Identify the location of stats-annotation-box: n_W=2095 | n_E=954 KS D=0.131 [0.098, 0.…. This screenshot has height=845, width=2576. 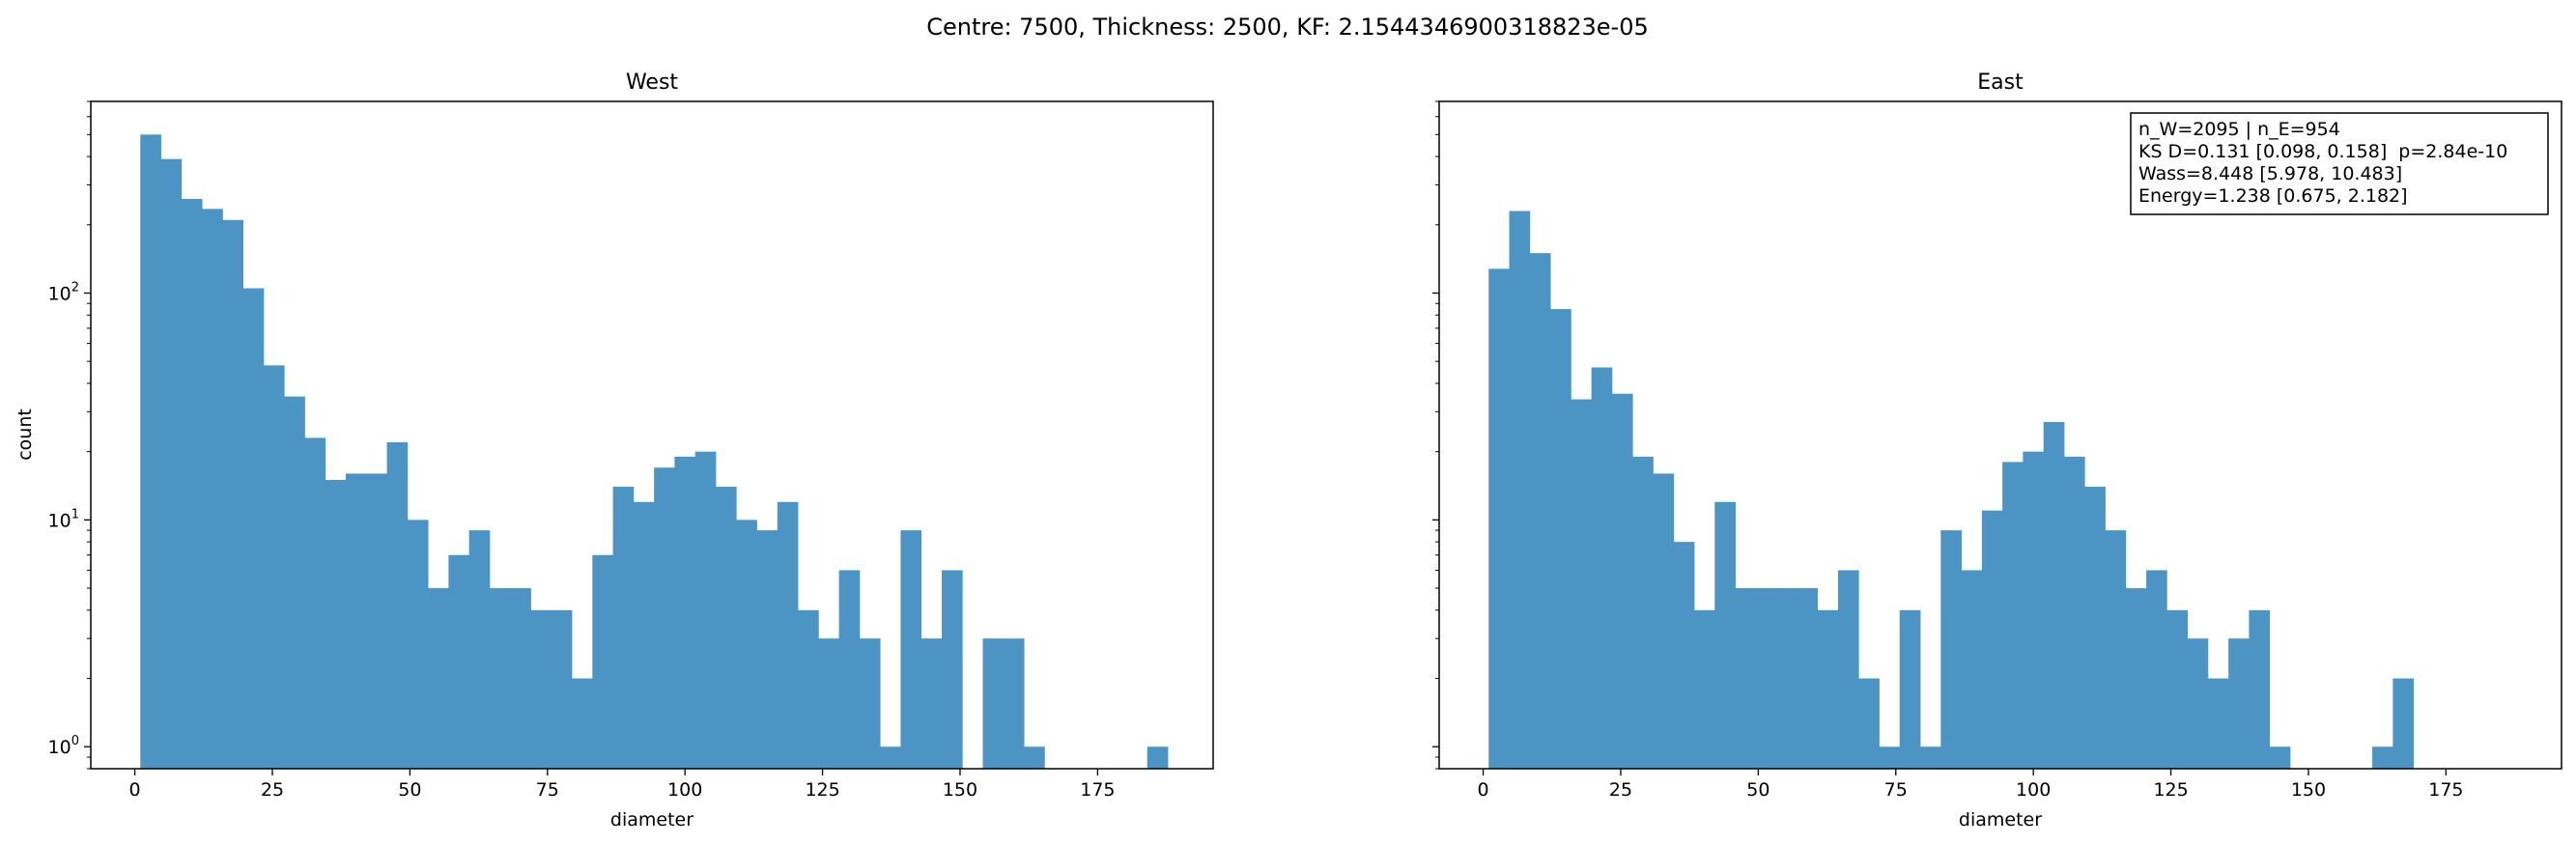
(2339, 163).